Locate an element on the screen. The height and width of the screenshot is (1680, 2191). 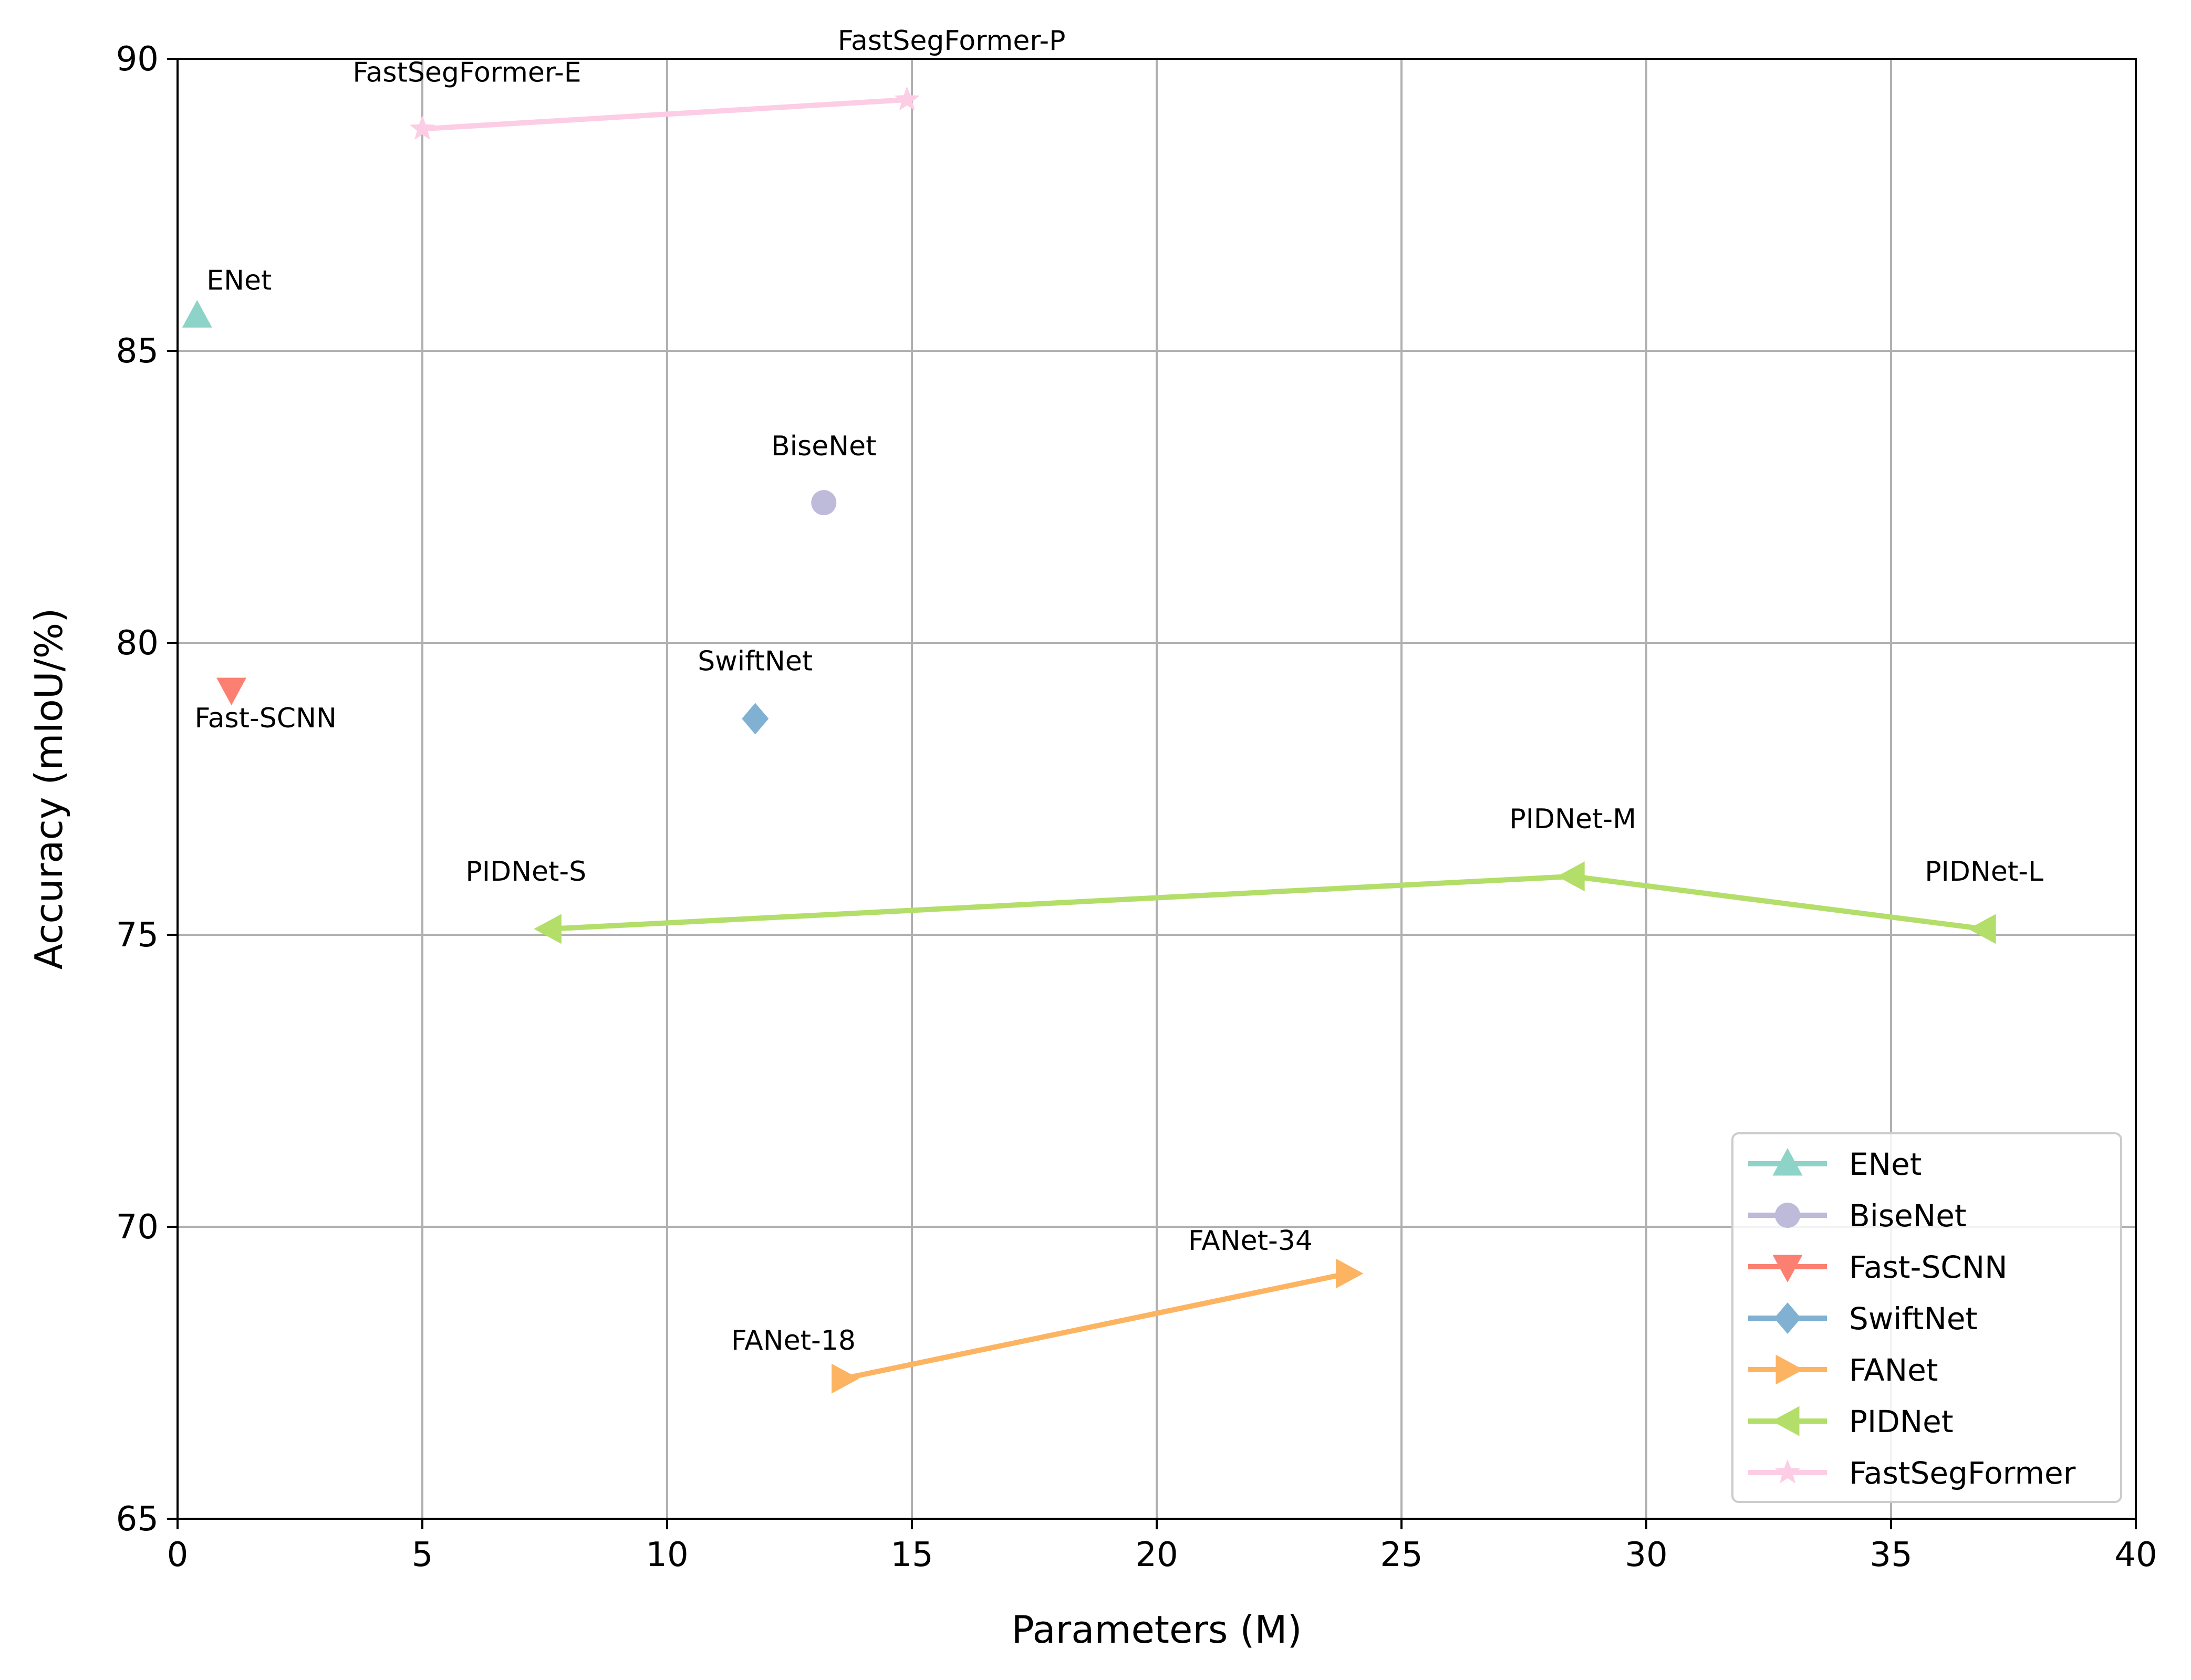
x-tick-label: 10 is located at coordinates (667, 1555).